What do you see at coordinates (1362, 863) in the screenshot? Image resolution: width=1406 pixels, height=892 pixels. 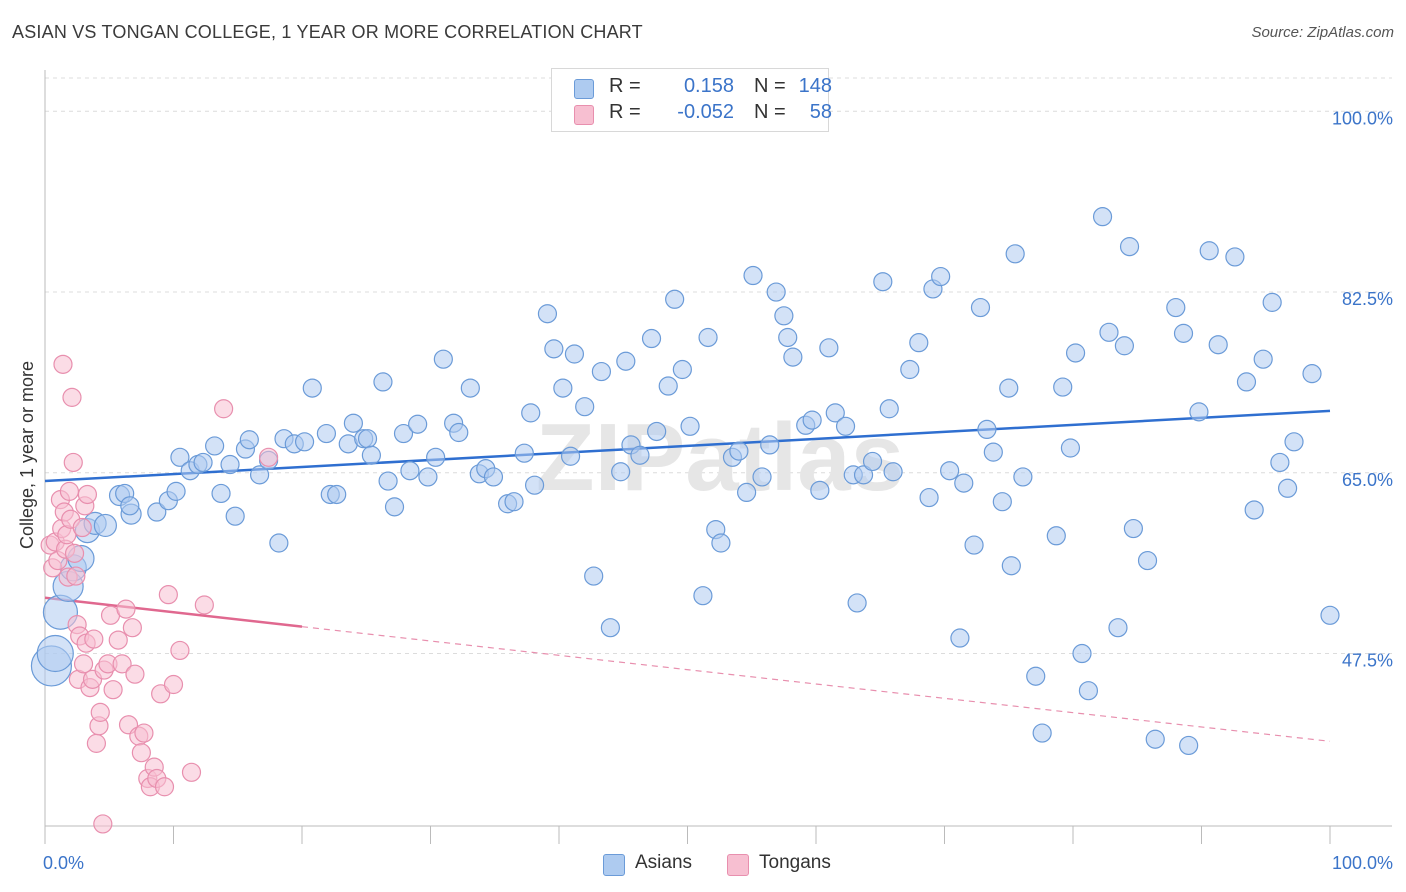 I see `x-tick-label: 100.0%` at bounding box center [1362, 863].